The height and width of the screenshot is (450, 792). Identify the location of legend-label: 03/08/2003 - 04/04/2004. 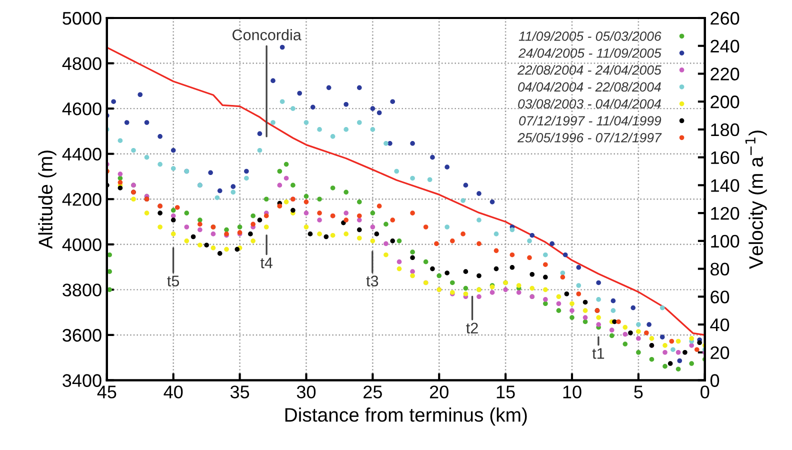
(589, 103).